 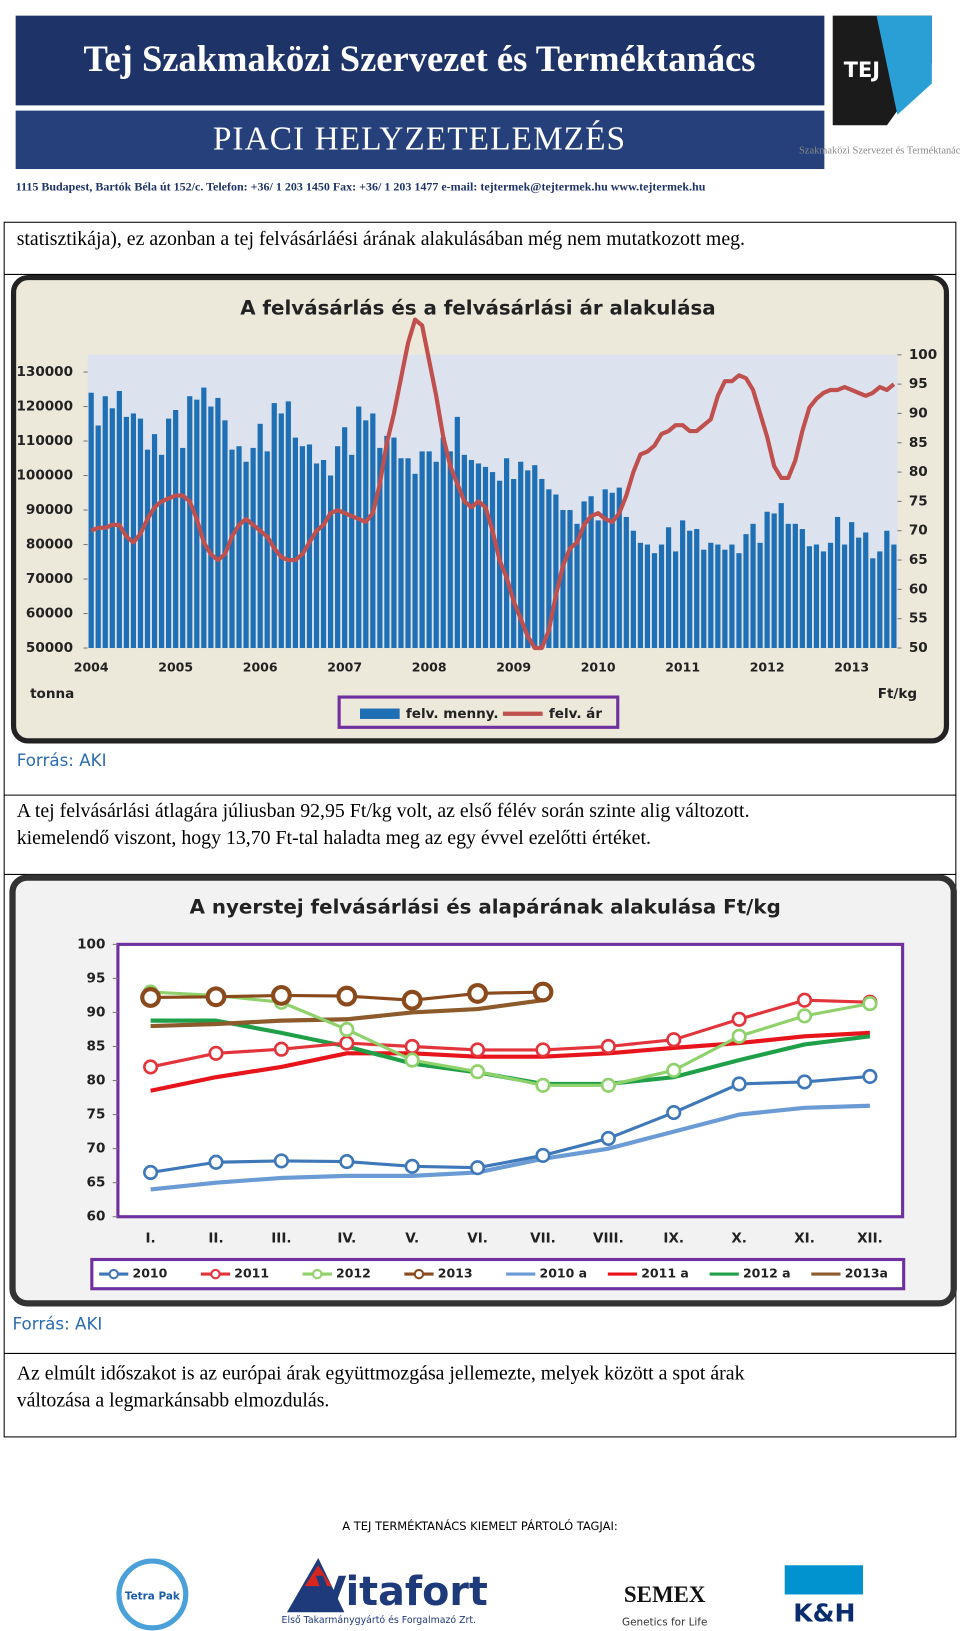 I want to click on banner-bottom, so click(x=420, y=140).